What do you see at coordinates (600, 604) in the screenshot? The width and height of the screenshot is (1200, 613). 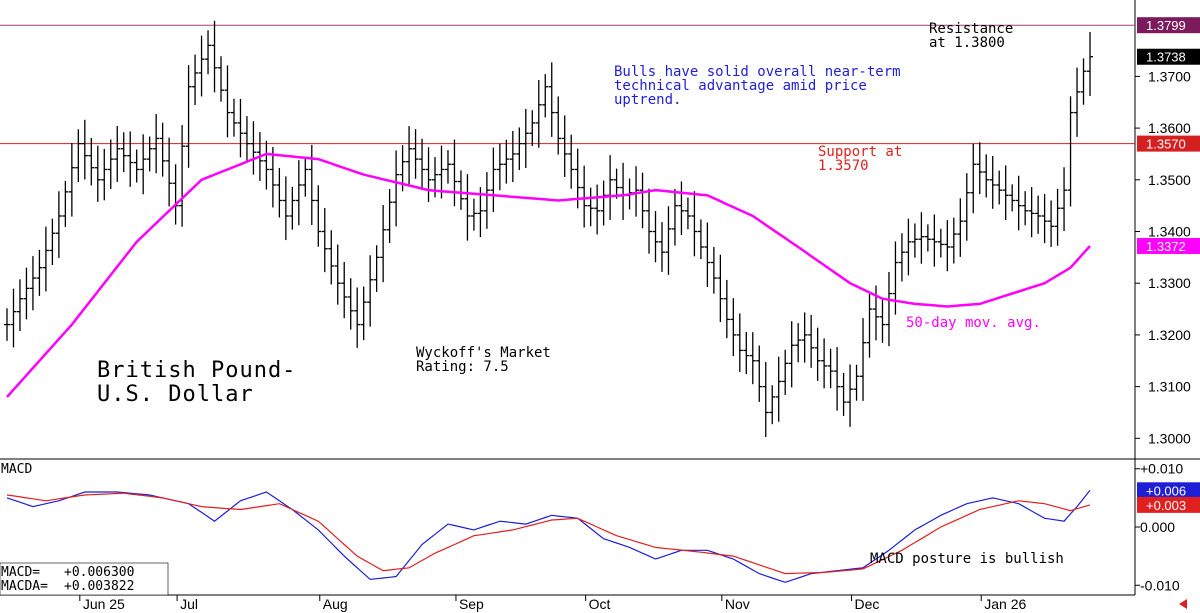 I see `time-tick-label: Oct` at bounding box center [600, 604].